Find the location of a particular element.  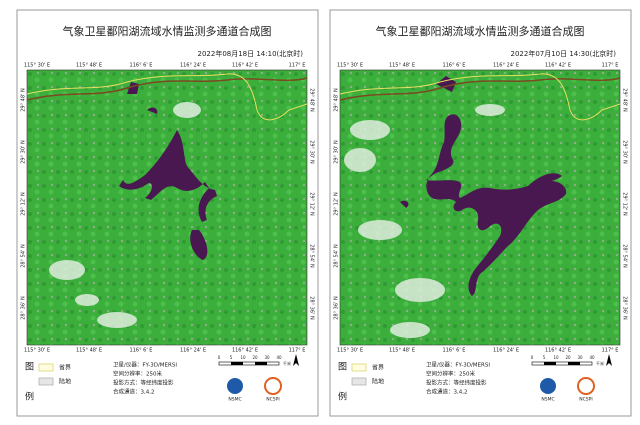

datetime: 2022年08月18日 14:10(北京时) is located at coordinates (251, 53).